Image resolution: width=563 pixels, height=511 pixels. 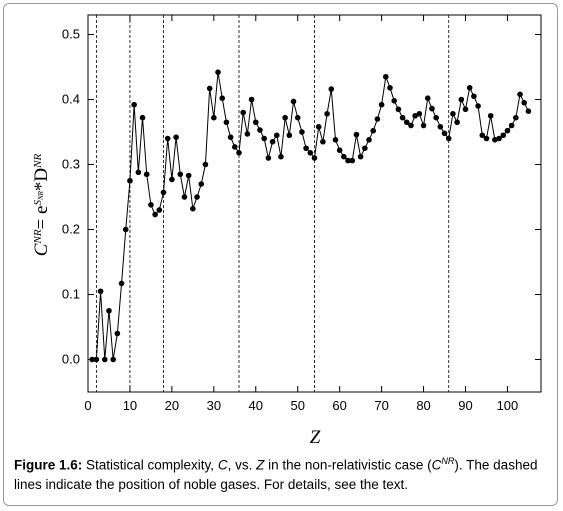 What do you see at coordinates (381, 405) in the screenshot?
I see `x-tick-label: 70` at bounding box center [381, 405].